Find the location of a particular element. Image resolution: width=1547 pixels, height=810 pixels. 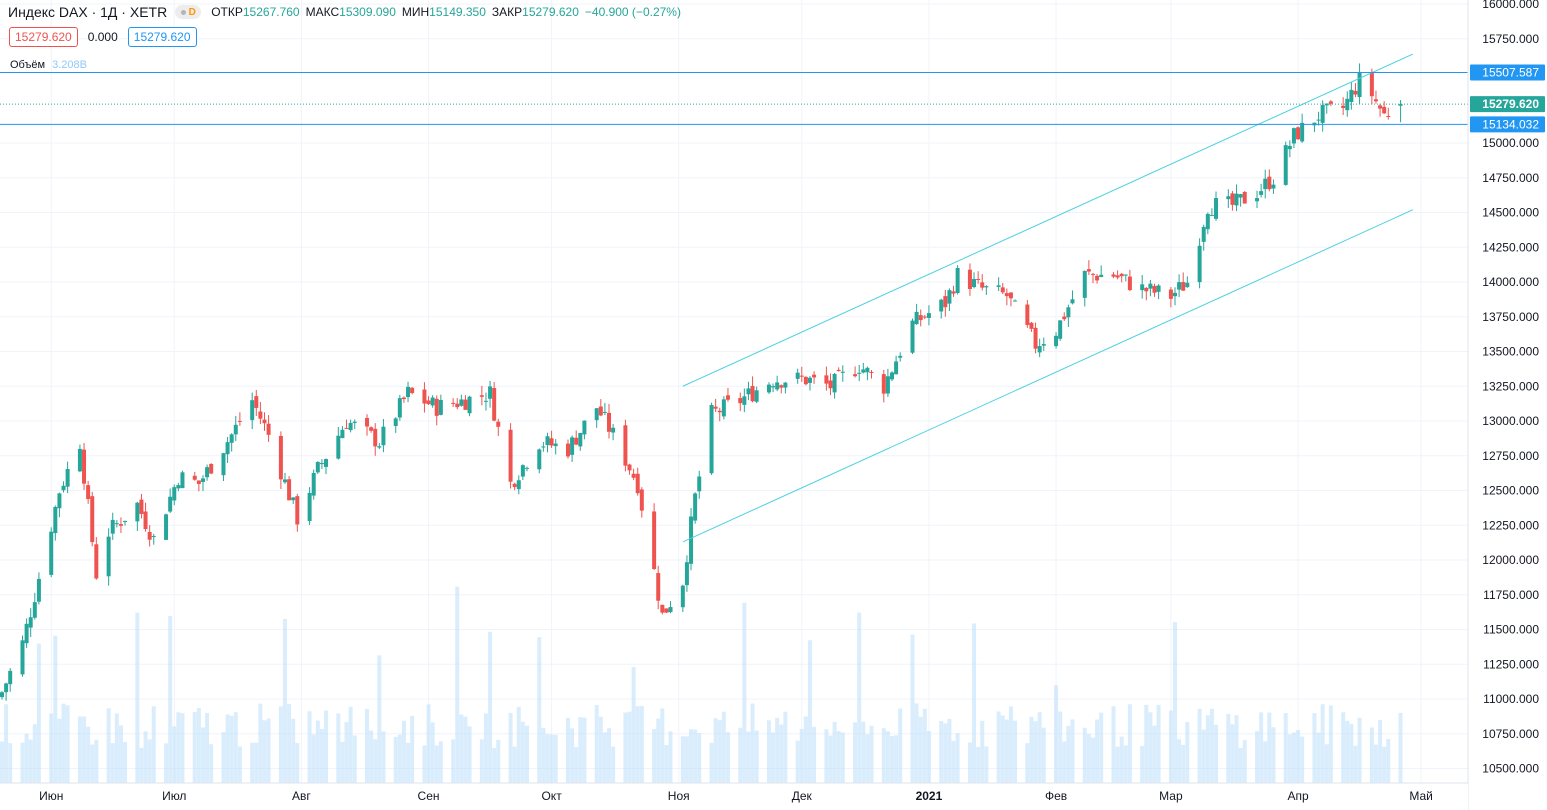

symbol-title: Индекс DAX · 1Д · XETR is located at coordinates (88, 12).